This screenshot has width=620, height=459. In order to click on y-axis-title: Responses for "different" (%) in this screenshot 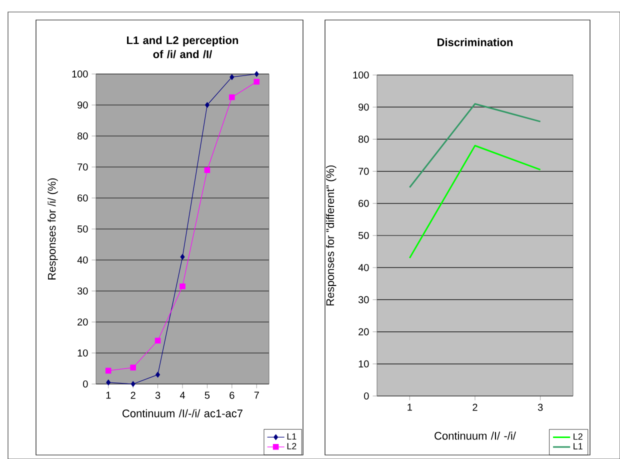, I will do `click(331, 235)`.